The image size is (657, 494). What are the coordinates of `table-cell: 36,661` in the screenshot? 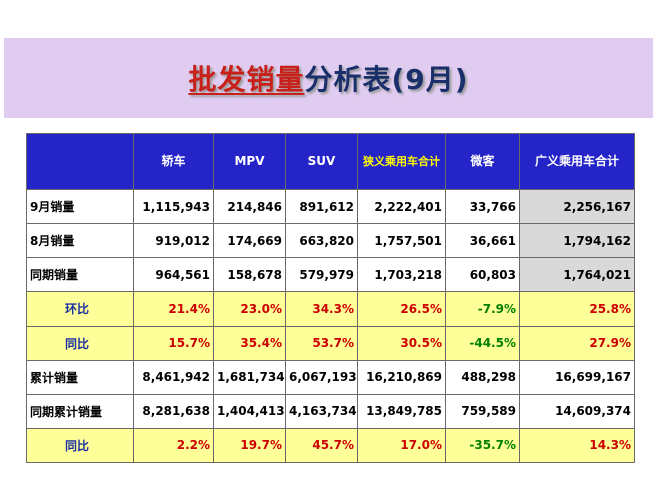 It's located at (482, 241).